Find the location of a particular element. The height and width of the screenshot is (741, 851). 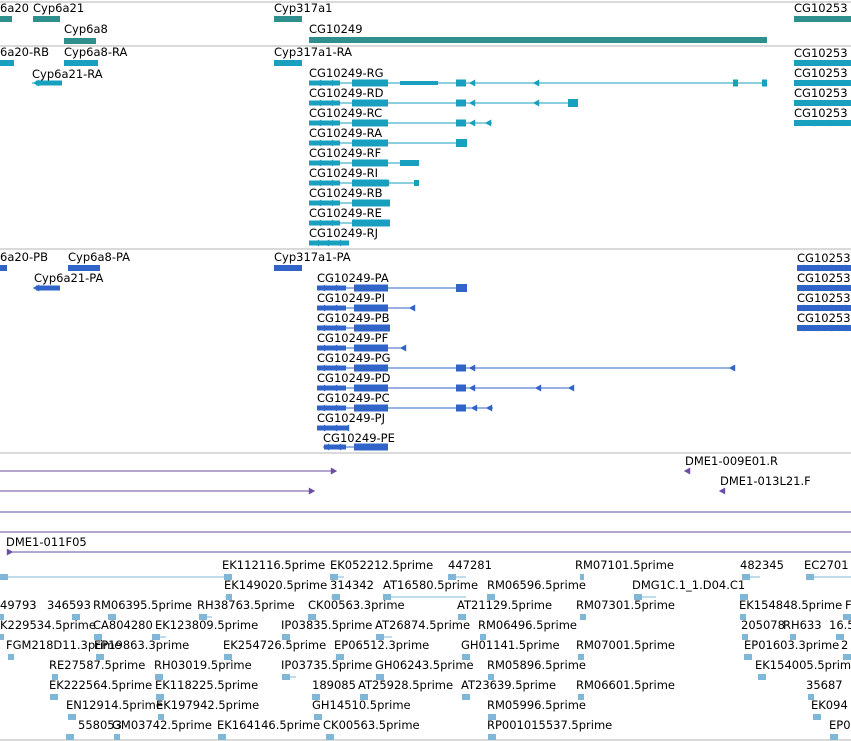

est-label: EK254726.5prime is located at coordinates (274, 645).